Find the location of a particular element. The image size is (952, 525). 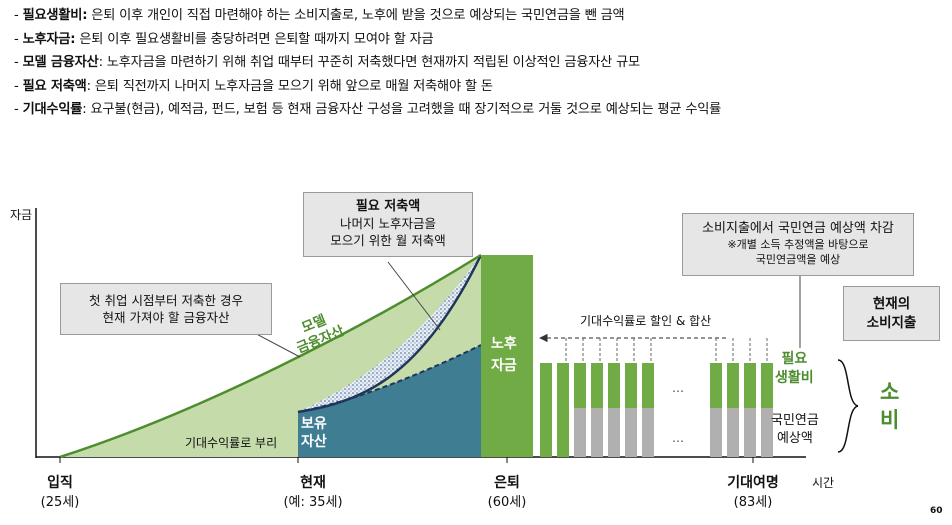

required-savings-curve is located at coordinates (390, 334).